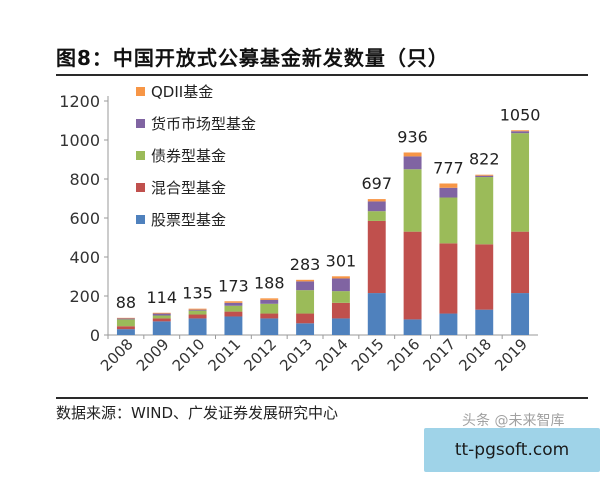 This screenshot has width=600, height=480. What do you see at coordinates (322, 75) in the screenshot?
I see `title-divider` at bounding box center [322, 75].